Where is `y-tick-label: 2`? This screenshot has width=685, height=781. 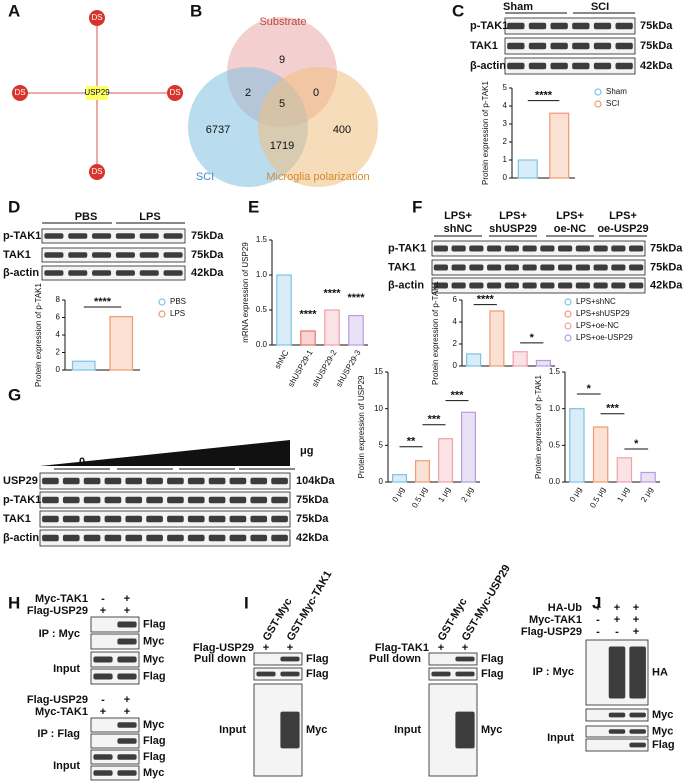 y-tick-label: 2 is located at coordinates (58, 352).